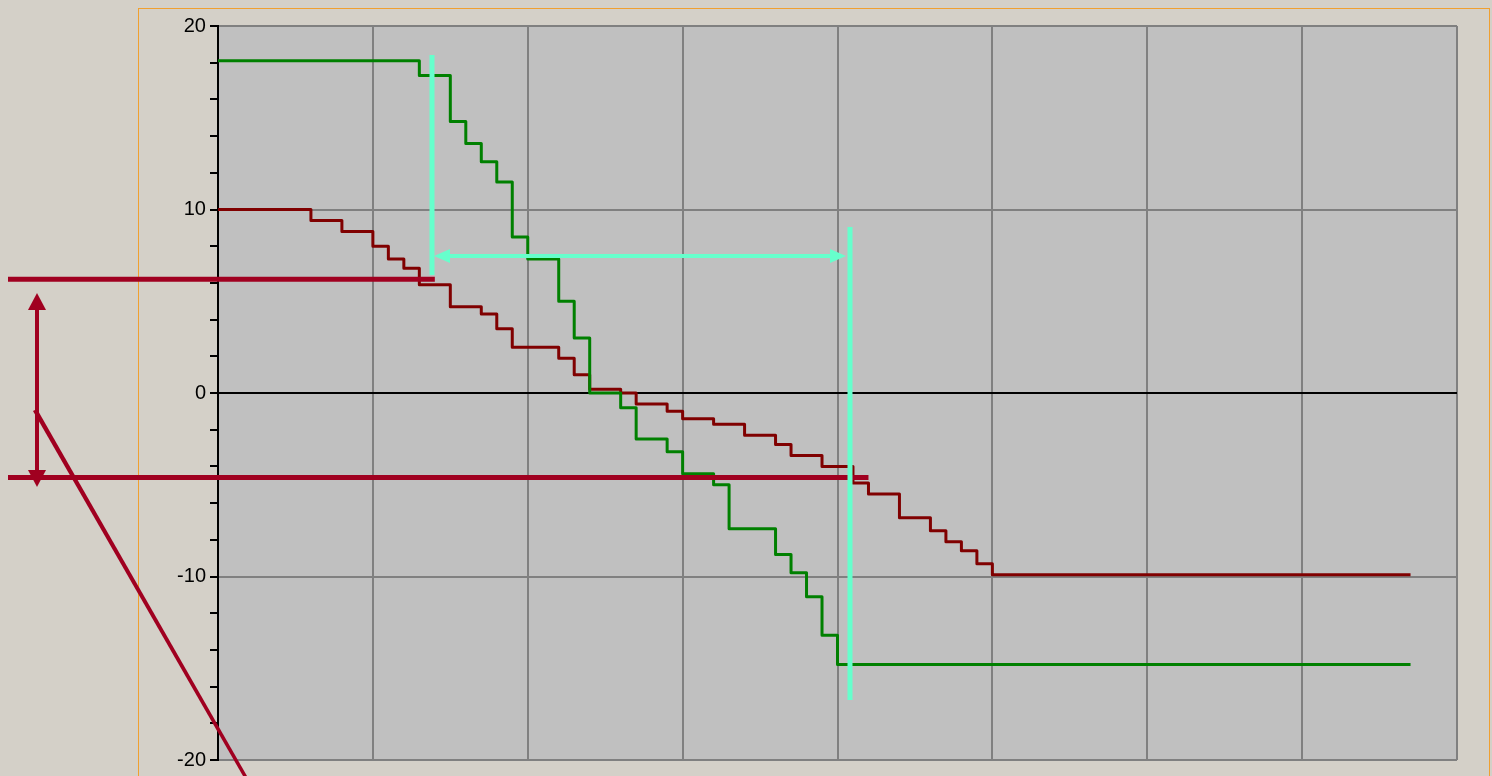 The height and width of the screenshot is (776, 1492). Describe the element at coordinates (194, 24) in the screenshot. I see `y-tick-label: 20` at that location.